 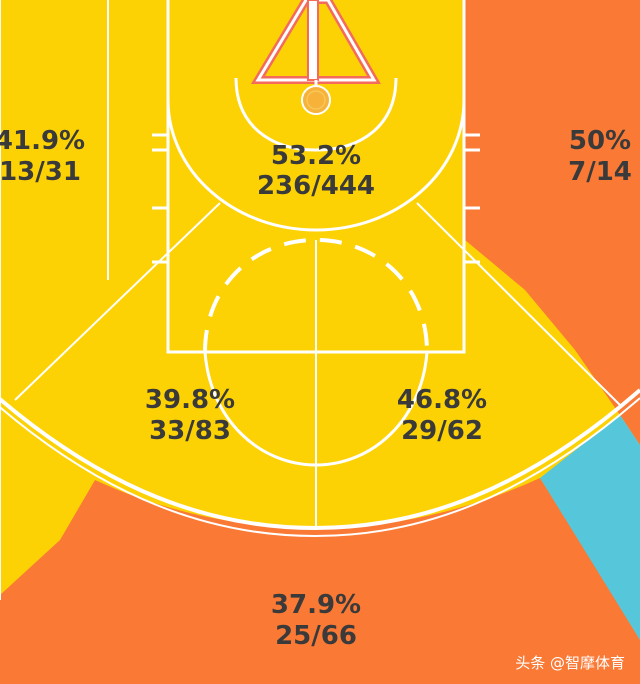 What do you see at coordinates (316, 97) in the screenshot?
I see `hoop` at bounding box center [316, 97].